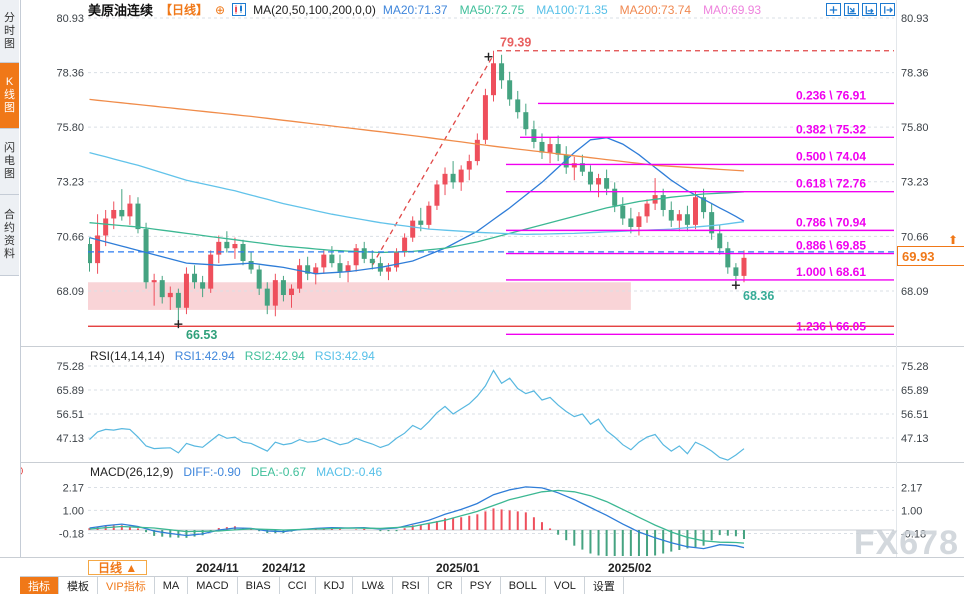 The width and height of the screenshot is (964, 594). Describe the element at coordinates (851, 9) in the screenshot. I see `scale-axis-icon` at that location.